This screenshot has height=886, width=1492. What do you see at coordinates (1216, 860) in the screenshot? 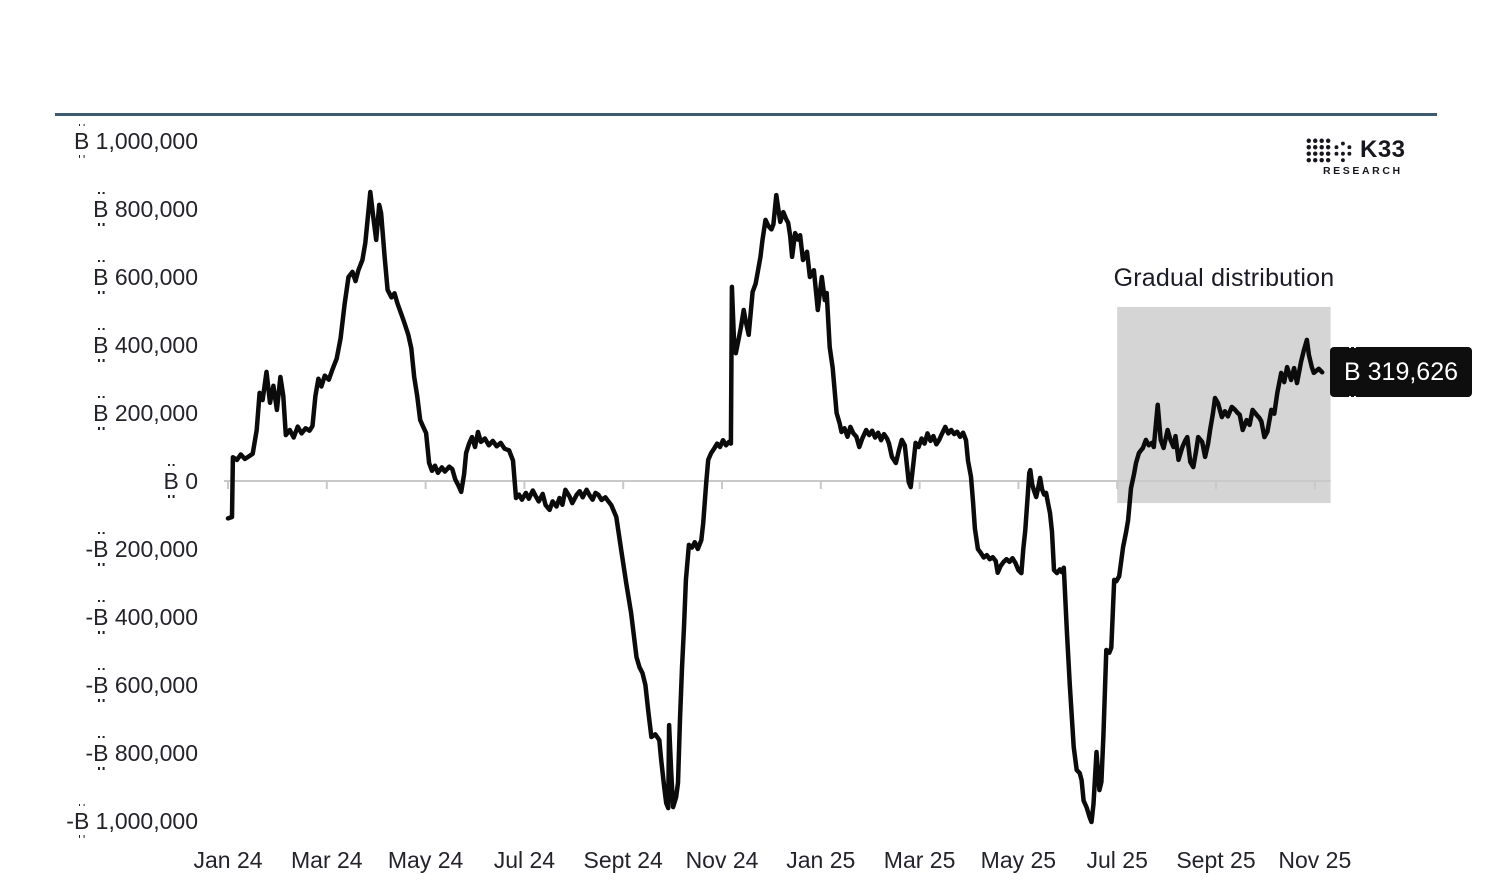
I see `x-axis-label: Sept 25` at bounding box center [1216, 860].